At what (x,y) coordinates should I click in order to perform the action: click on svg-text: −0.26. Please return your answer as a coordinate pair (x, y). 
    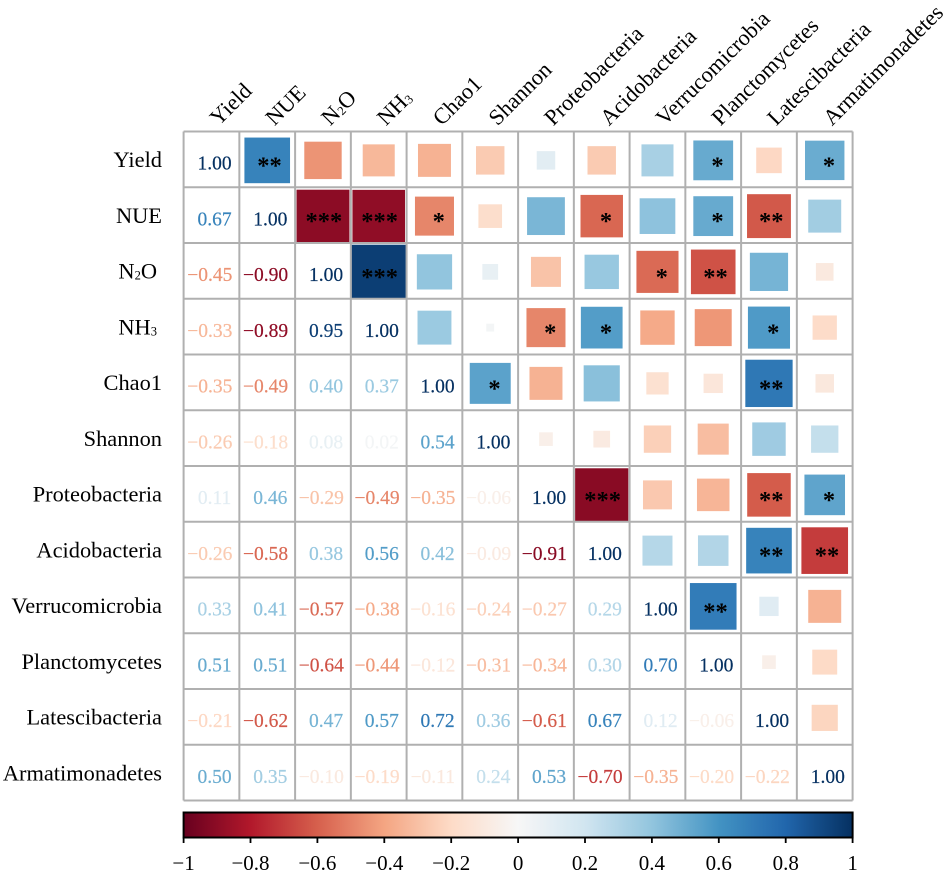
    Looking at the image, I should click on (209, 442).